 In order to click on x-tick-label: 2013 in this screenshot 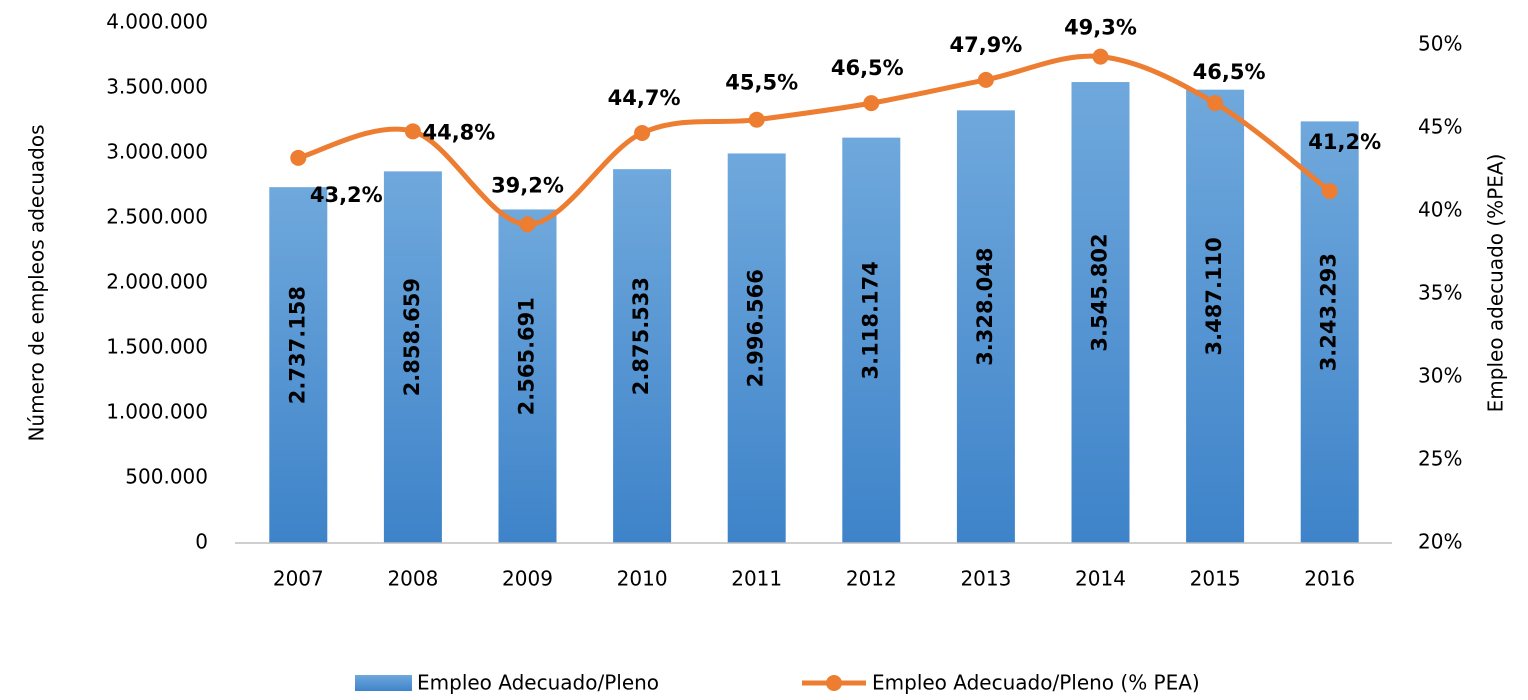, I will do `click(985, 579)`.